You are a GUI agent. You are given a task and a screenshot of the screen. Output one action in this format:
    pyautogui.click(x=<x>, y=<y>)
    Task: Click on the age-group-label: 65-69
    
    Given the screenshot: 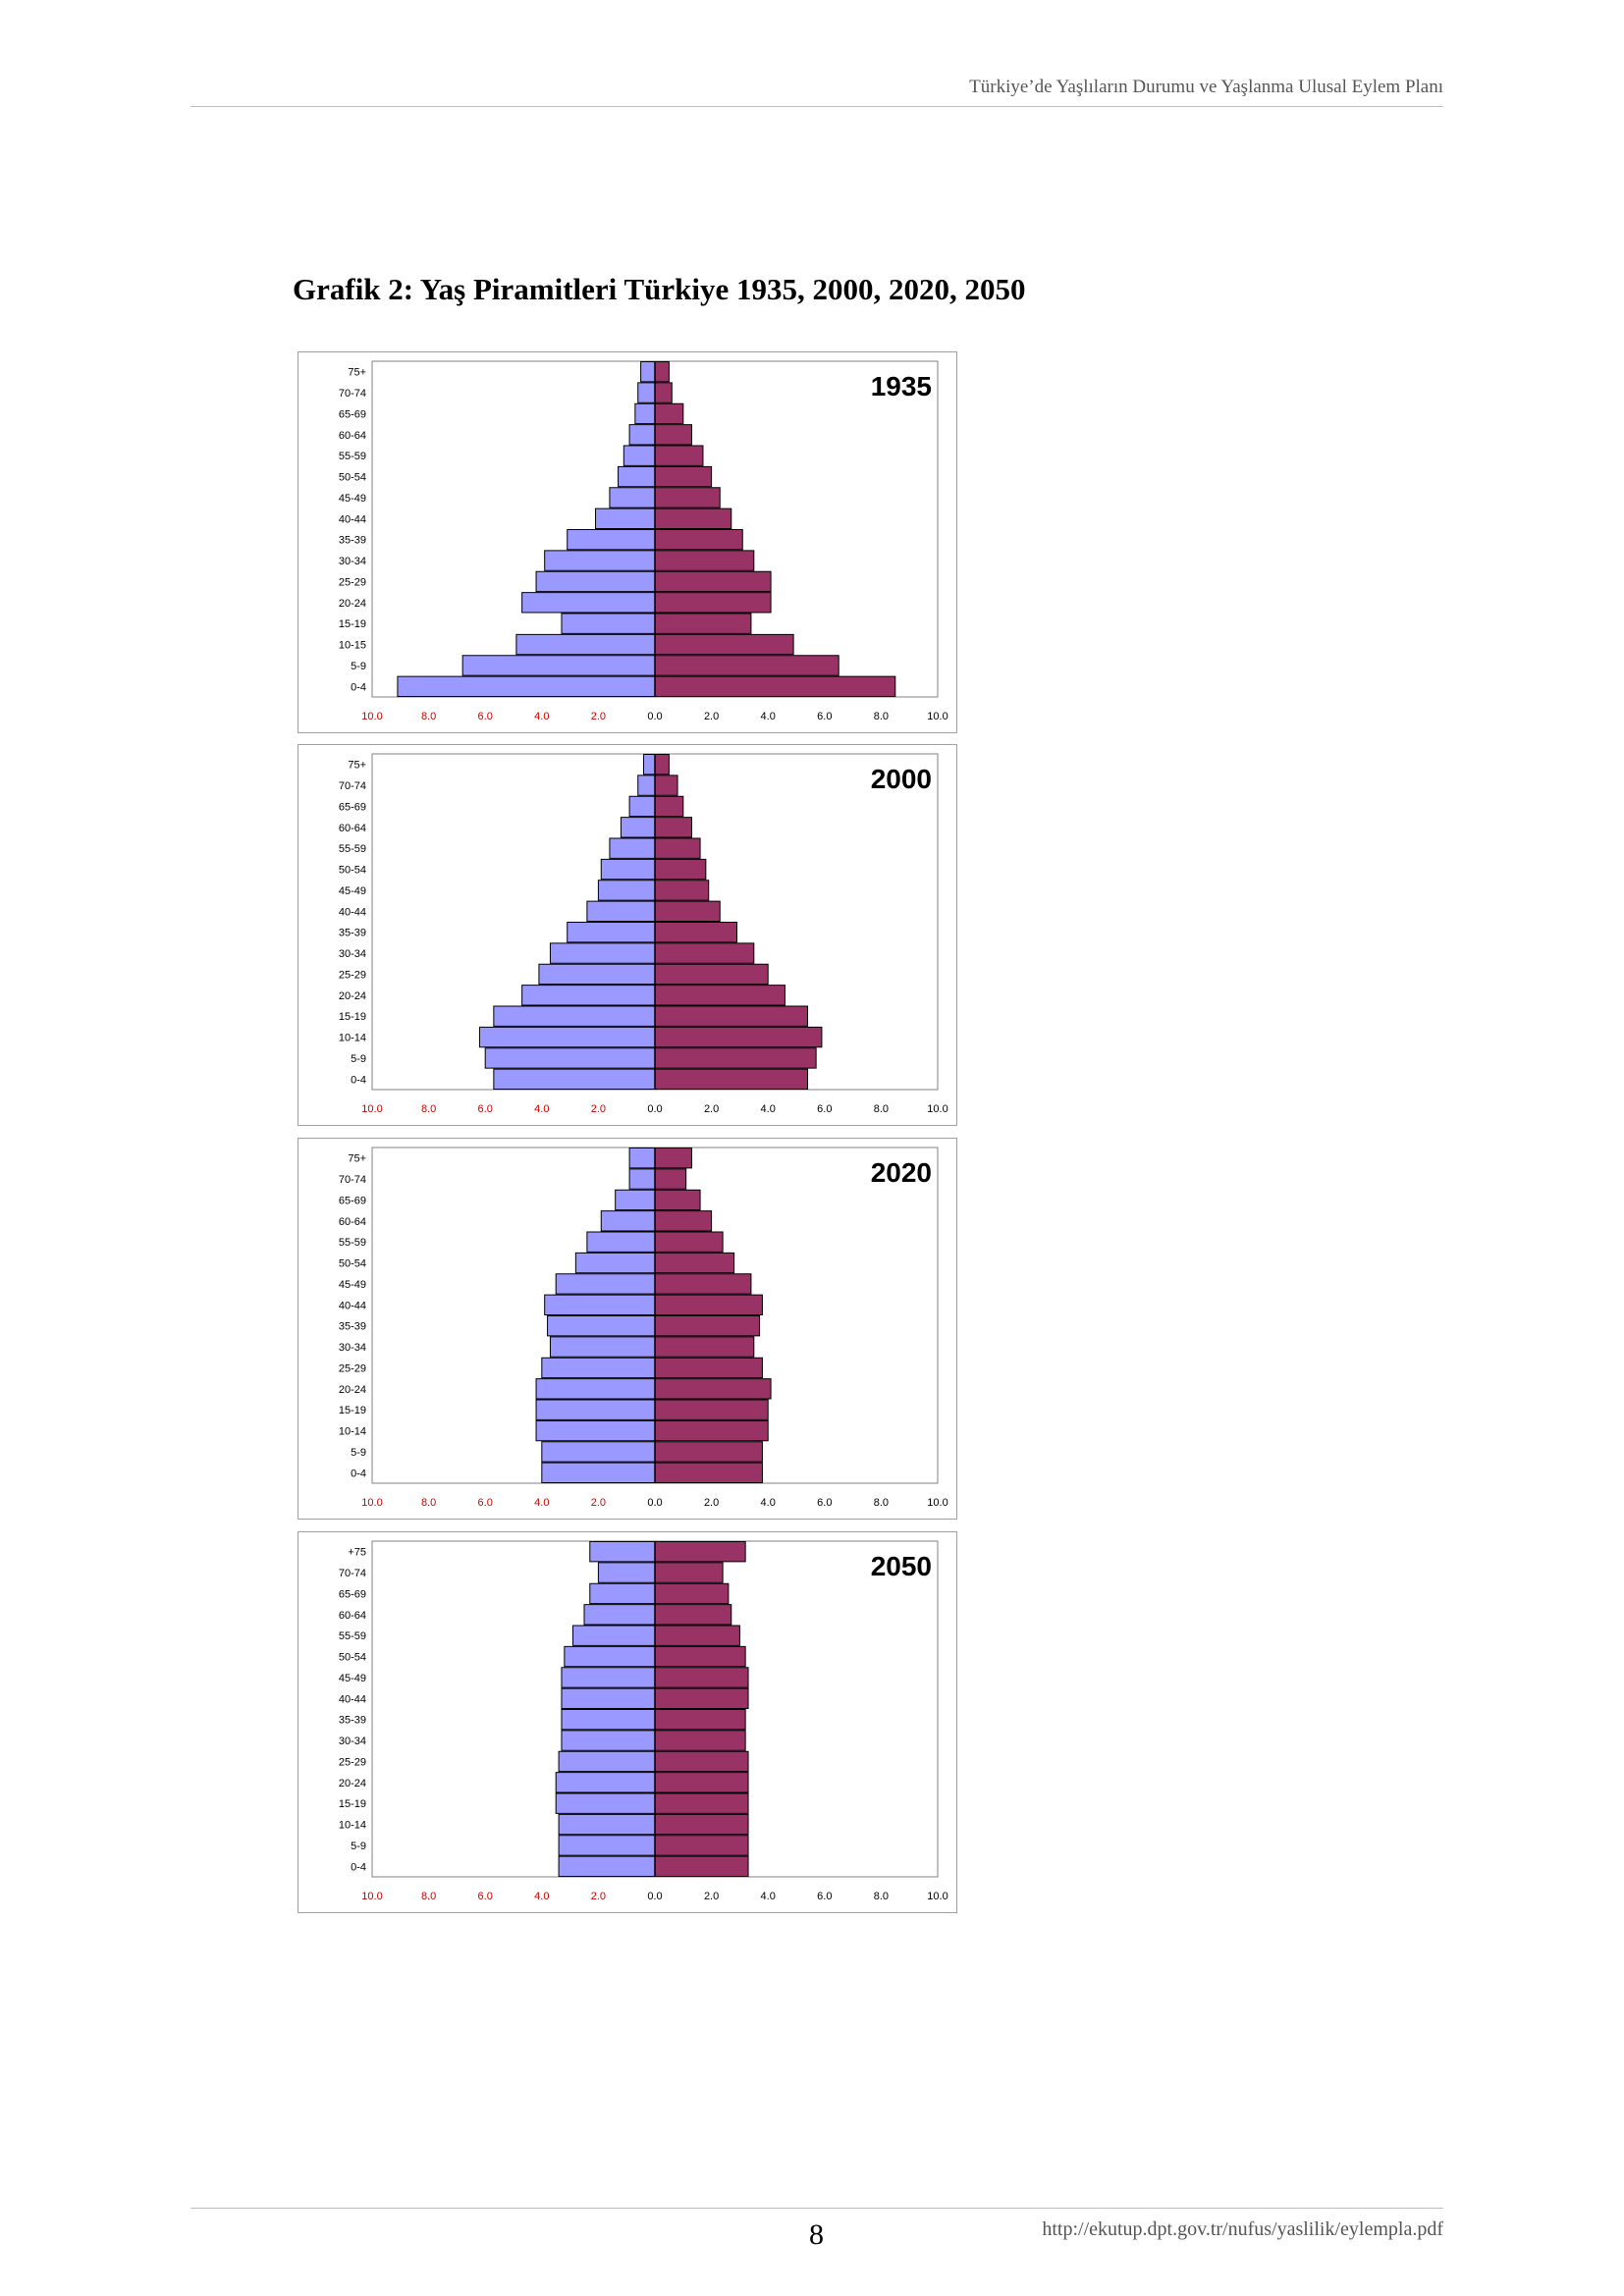 What is the action you would take?
    pyautogui.click(x=352, y=1200)
    